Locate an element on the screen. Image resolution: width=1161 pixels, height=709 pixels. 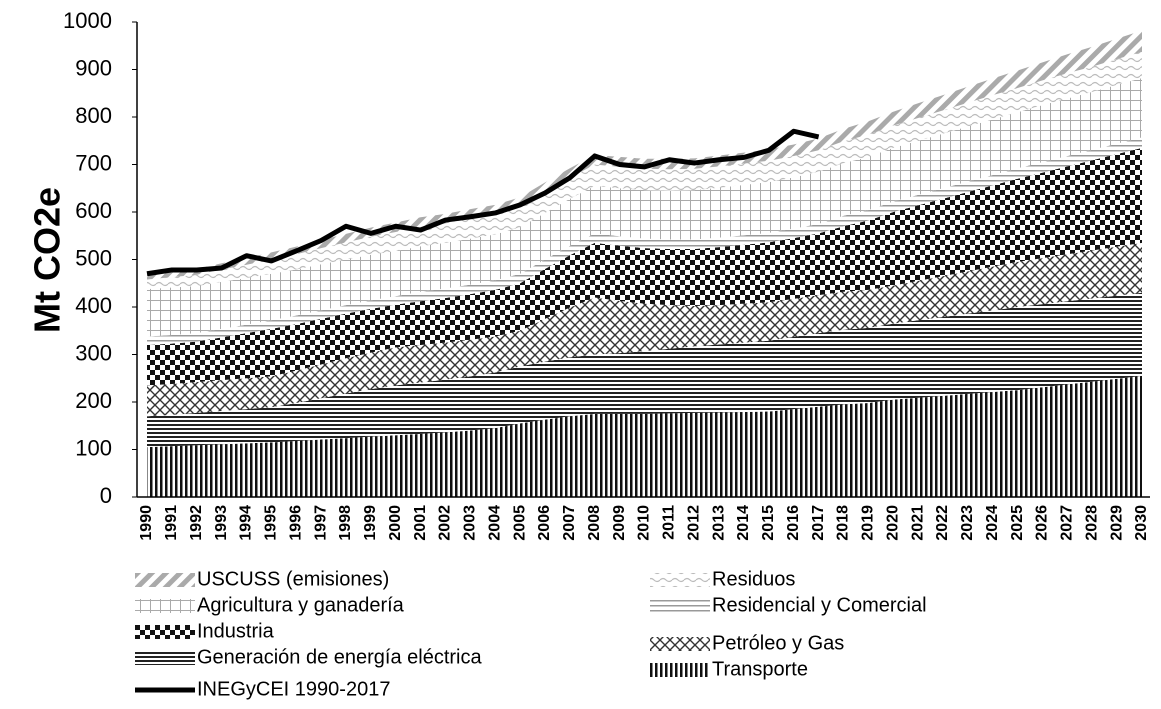
x-tick-label: 1998 is located at coordinates (345, 523).